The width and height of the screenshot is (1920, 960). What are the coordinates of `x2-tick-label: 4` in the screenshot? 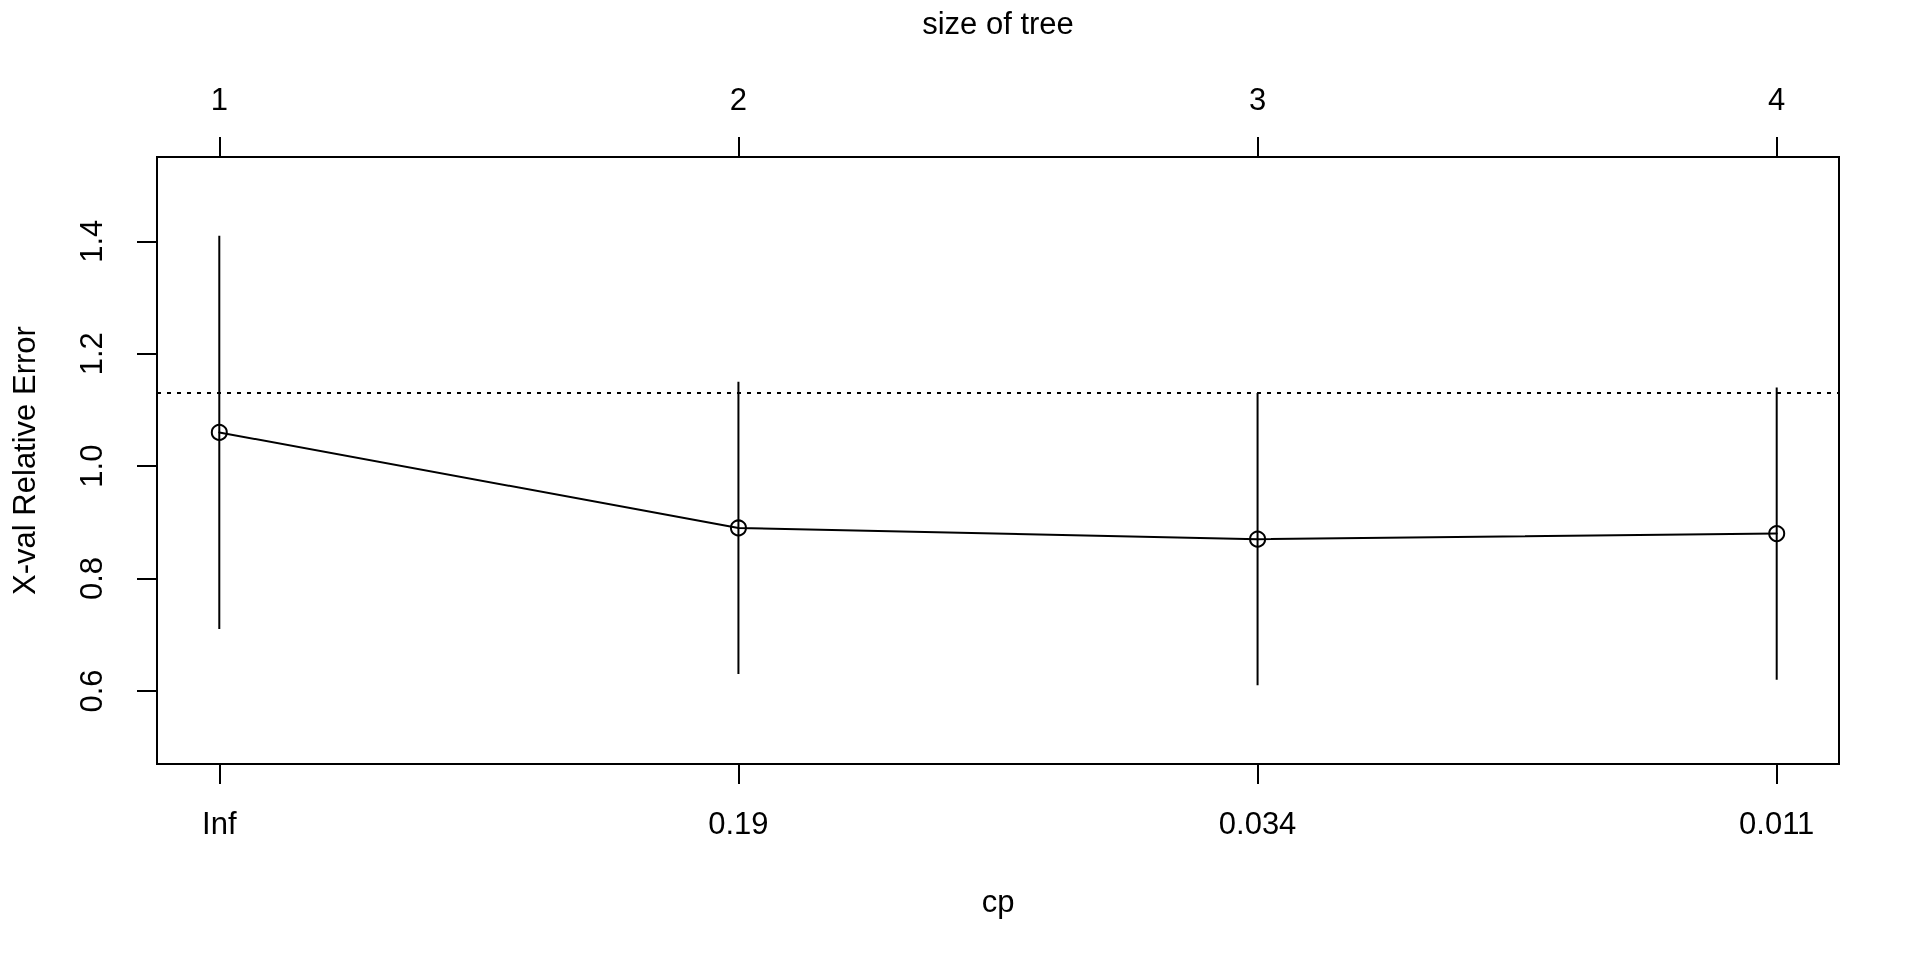 It's located at (1777, 99).